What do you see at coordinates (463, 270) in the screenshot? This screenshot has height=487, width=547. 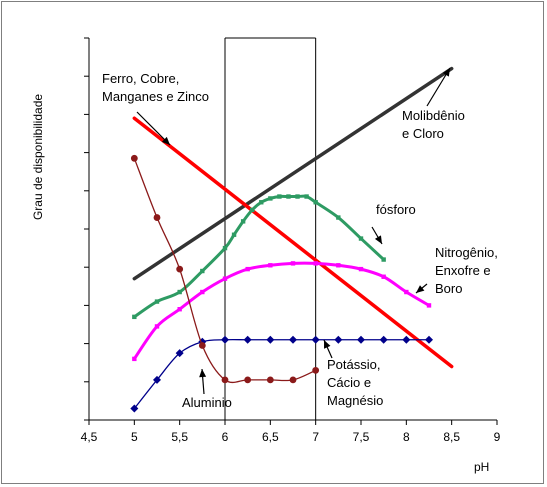 I see `annotation-label: Enxofre e` at bounding box center [463, 270].